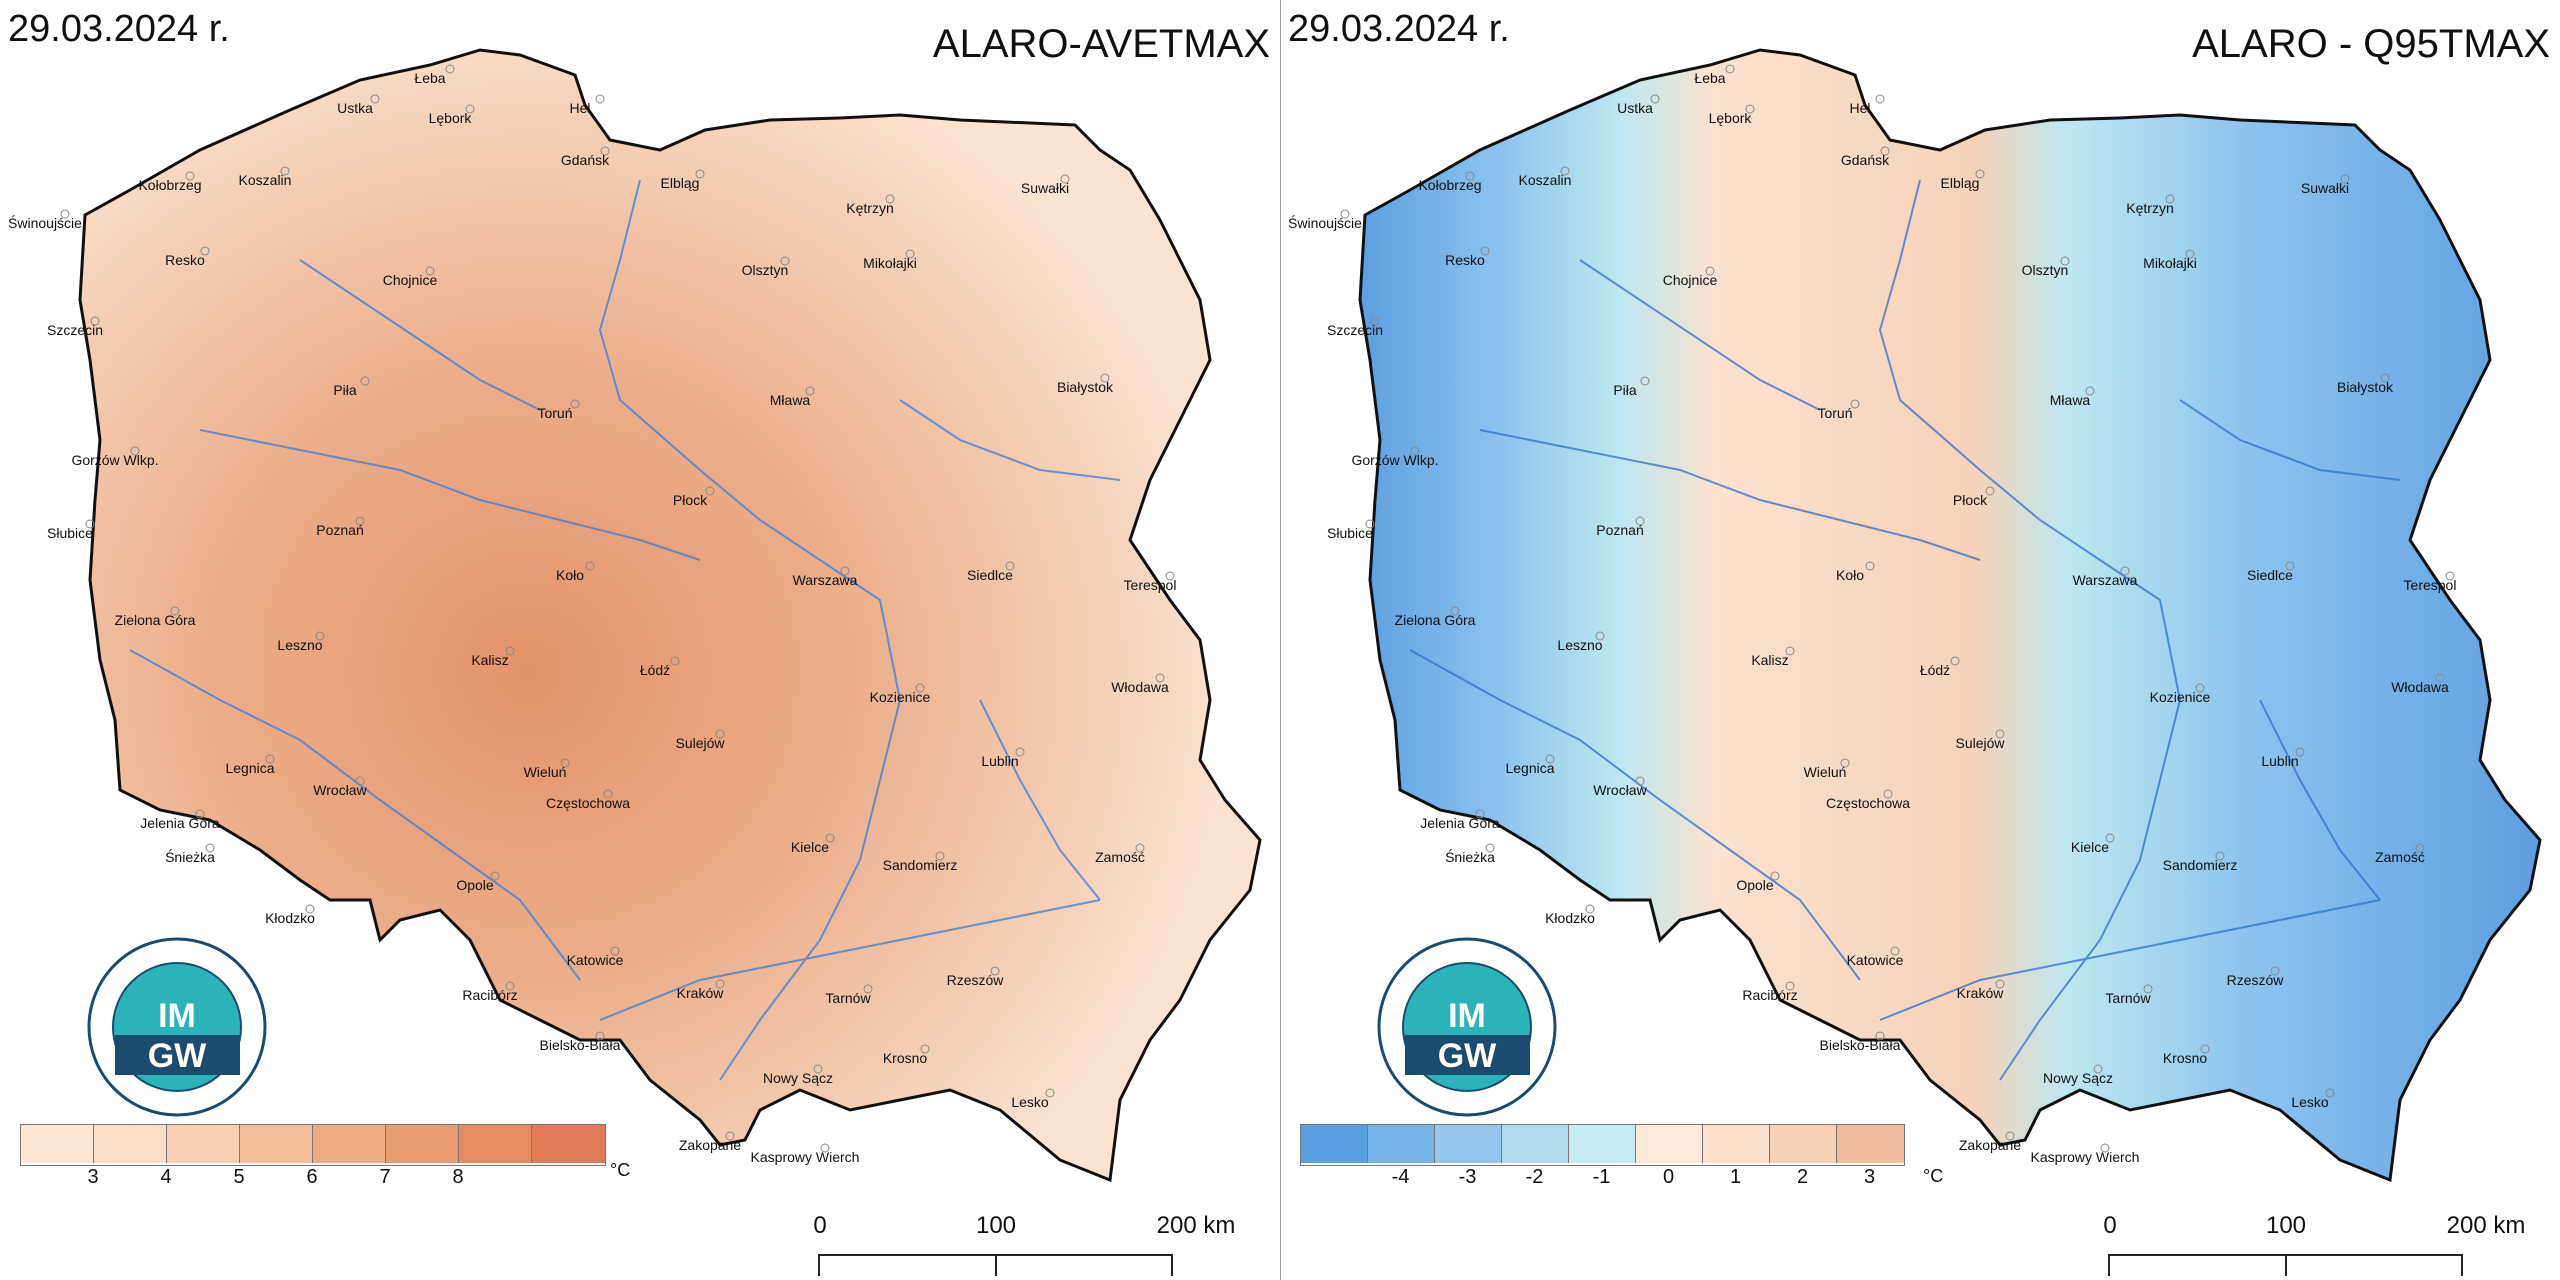 This screenshot has height=1280, width=2560. I want to click on city-label: Katowice, so click(595, 960).